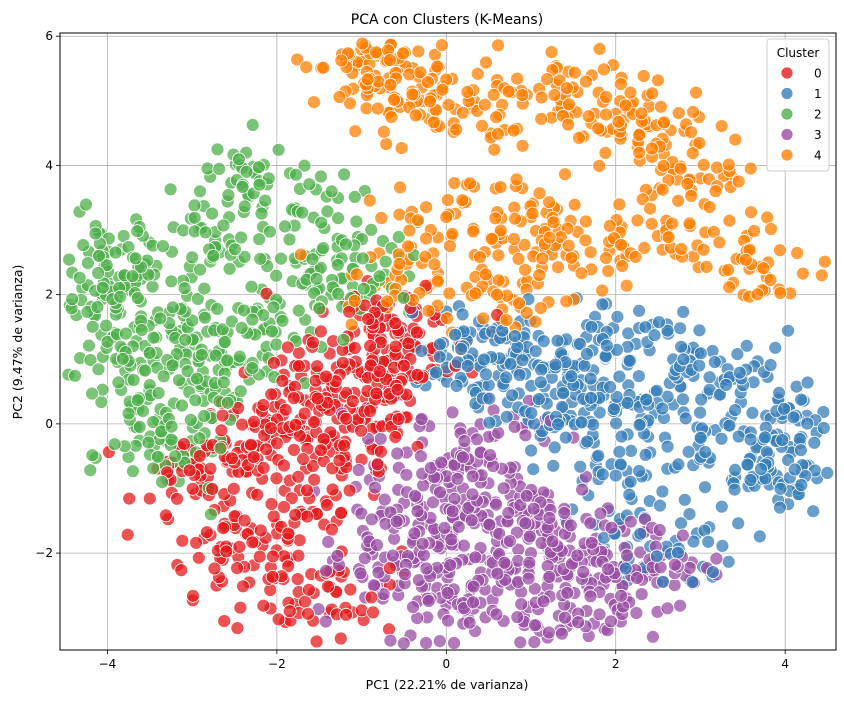 The height and width of the screenshot is (701, 844). Describe the element at coordinates (616, 664) in the screenshot. I see `x-tick-label: 2` at that location.